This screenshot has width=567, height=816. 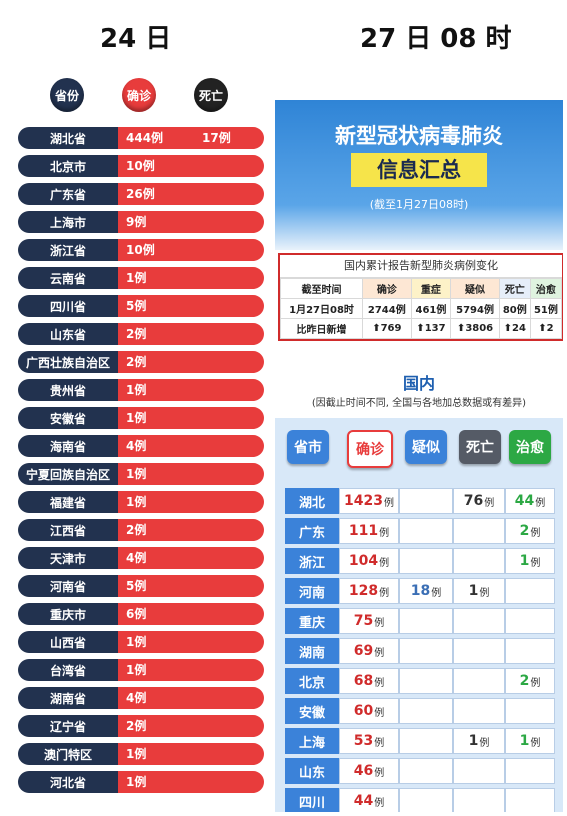 I want to click on left-province-name: 广西壮族自治区, so click(x=68, y=362).